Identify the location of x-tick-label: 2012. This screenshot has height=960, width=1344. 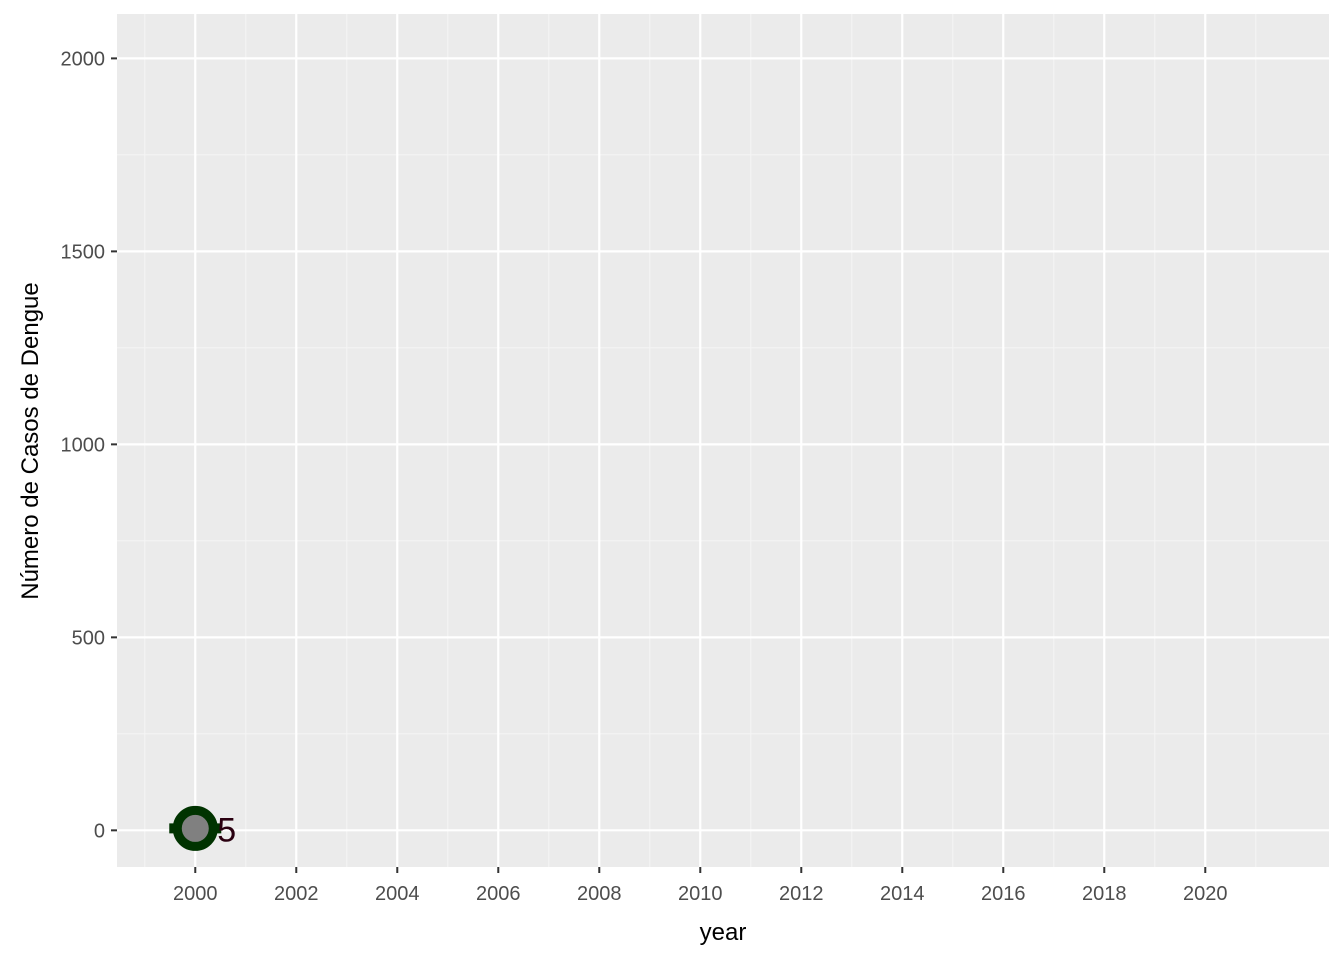
(801, 894).